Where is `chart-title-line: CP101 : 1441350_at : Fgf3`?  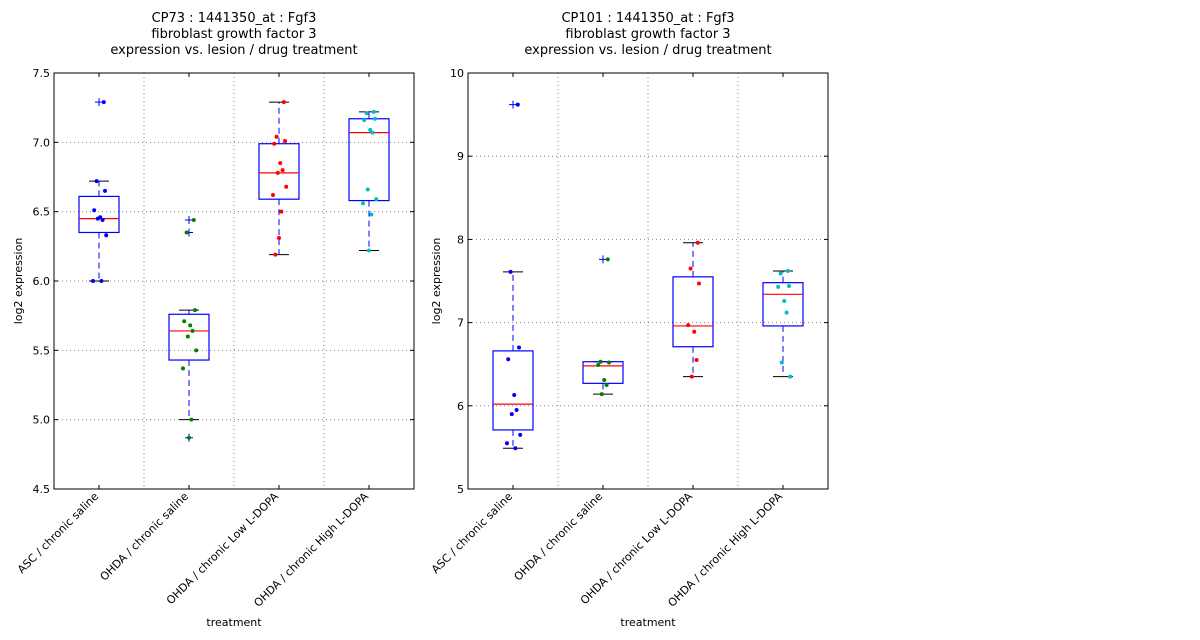
chart-title-line: CP101 : 1441350_at : Fgf3 is located at coordinates (647, 18).